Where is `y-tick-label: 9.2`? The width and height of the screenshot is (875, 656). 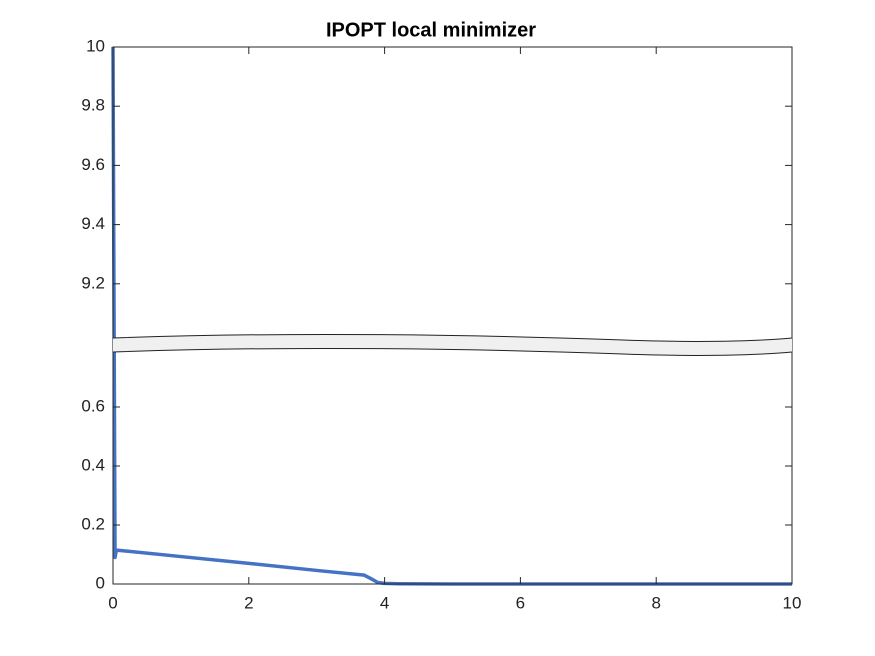 y-tick-label: 9.2 is located at coordinates (93, 282).